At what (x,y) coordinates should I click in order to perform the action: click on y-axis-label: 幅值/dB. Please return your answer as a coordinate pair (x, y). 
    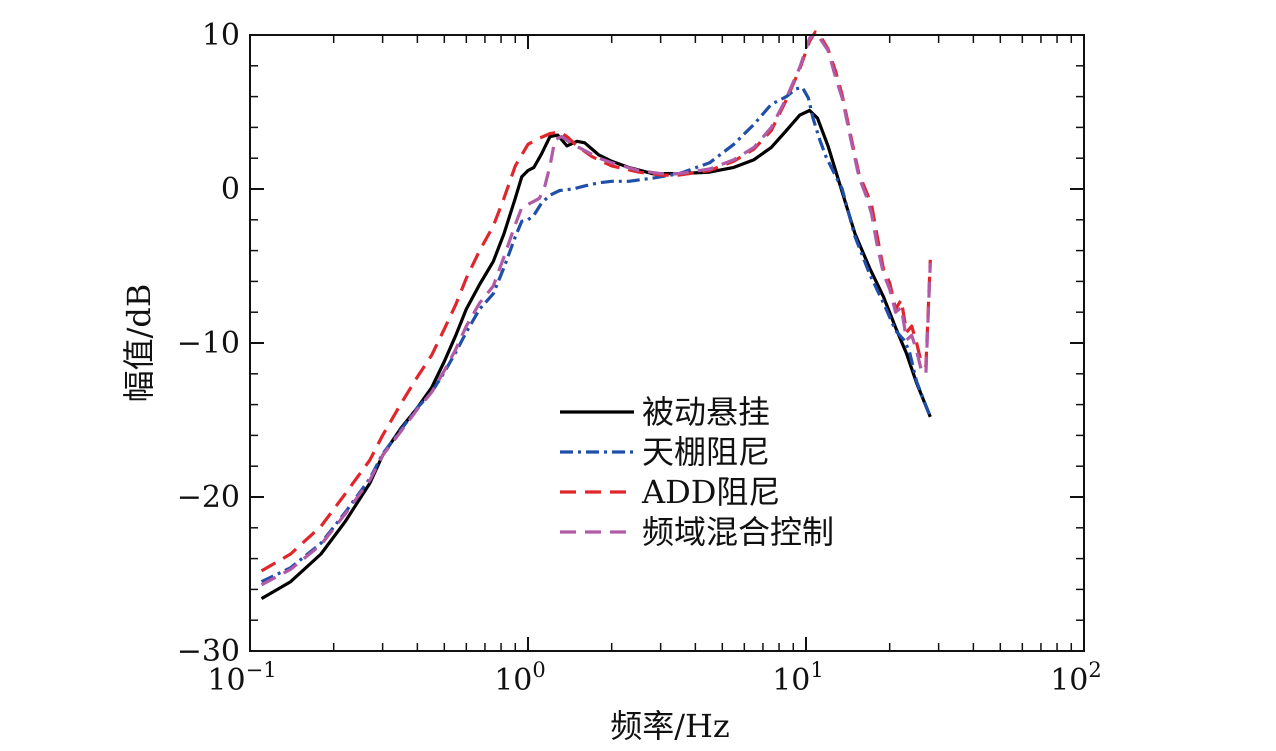
    Looking at the image, I should click on (139, 343).